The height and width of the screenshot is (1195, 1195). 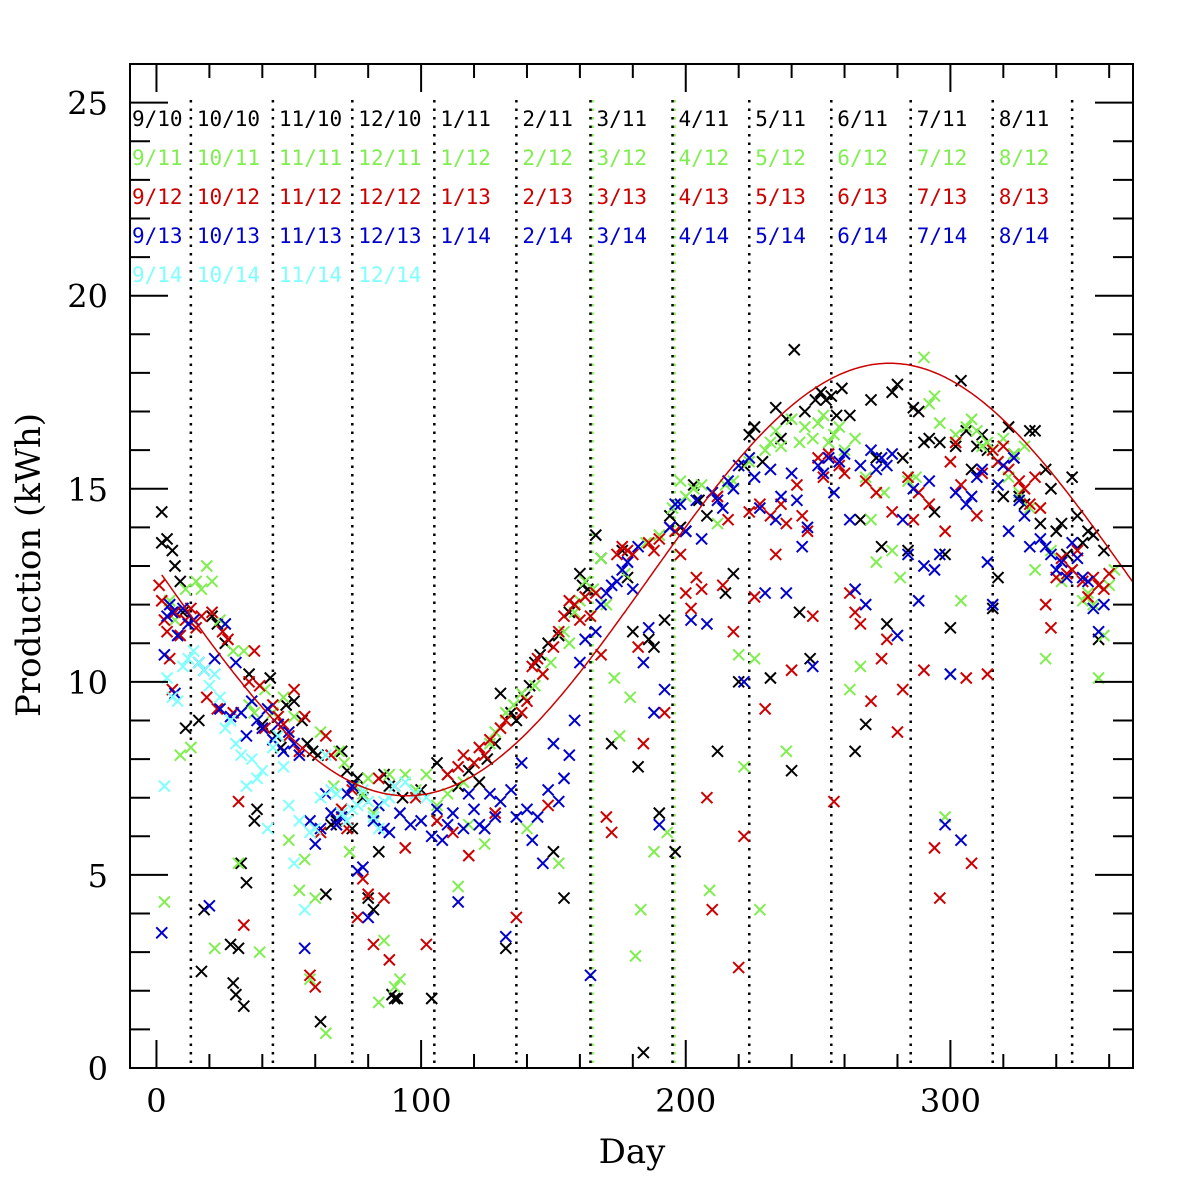 I want to click on y-tick-label: 15, so click(x=87, y=490).